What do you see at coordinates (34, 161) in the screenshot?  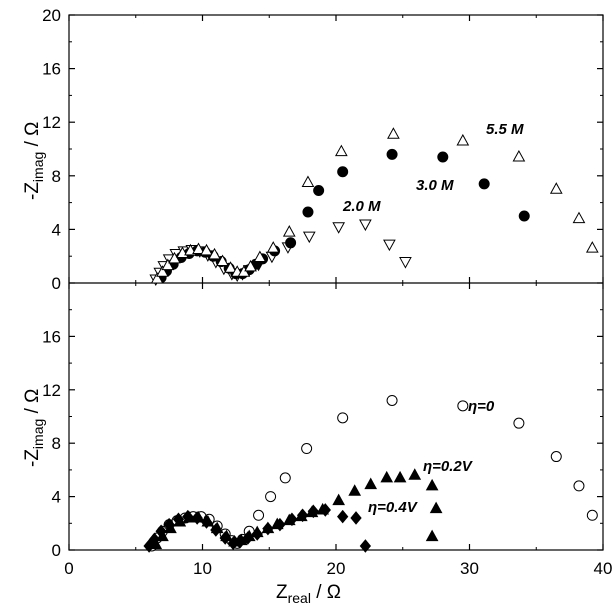 I see `top-y-axis-label: -Zimag / Ω` at bounding box center [34, 161].